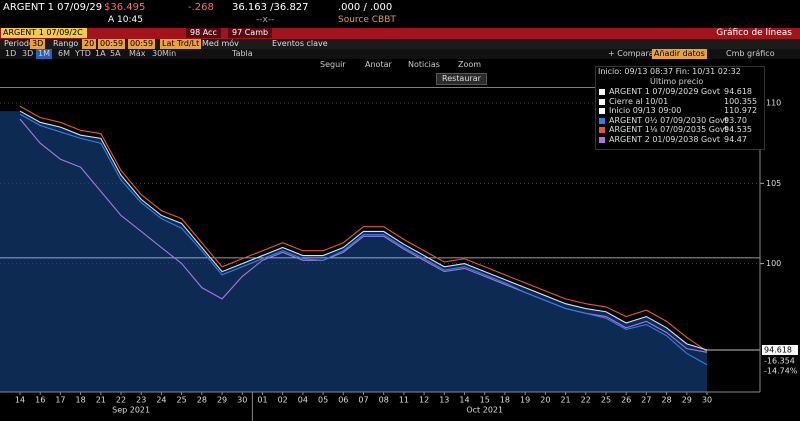 The image size is (800, 421). I want to click on setting-item: 20, so click(89, 44).